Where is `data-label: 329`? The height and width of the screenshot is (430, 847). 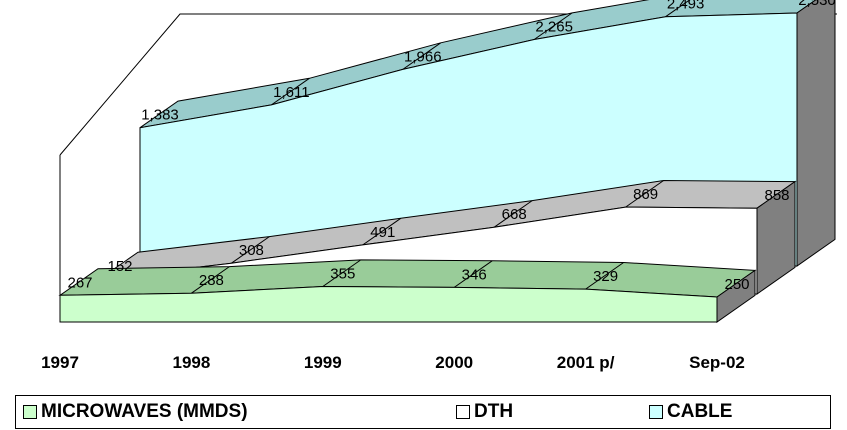 data-label: 329 is located at coordinates (605, 276).